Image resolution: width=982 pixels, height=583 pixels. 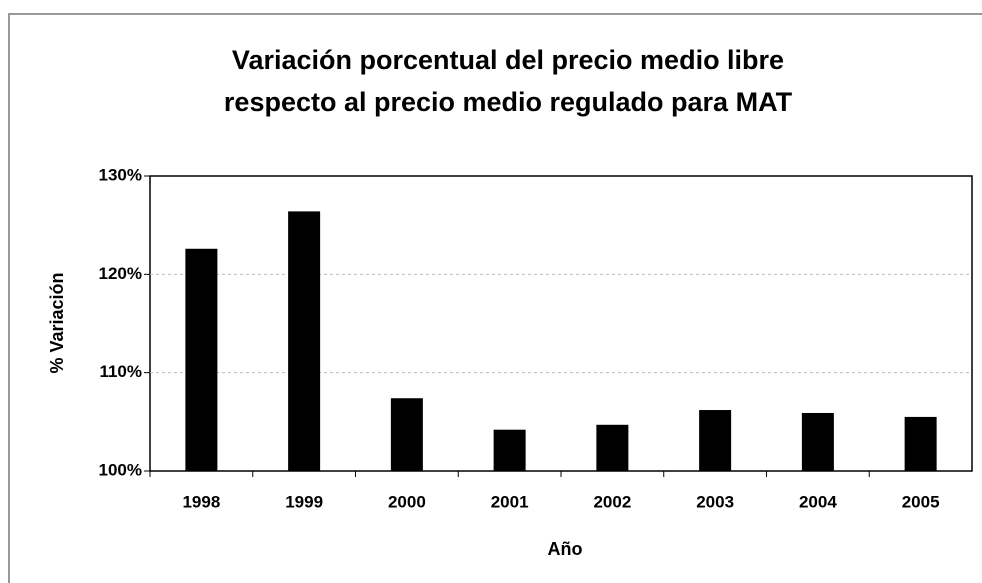 What do you see at coordinates (565, 549) in the screenshot?
I see `x-axis-label: Año` at bounding box center [565, 549].